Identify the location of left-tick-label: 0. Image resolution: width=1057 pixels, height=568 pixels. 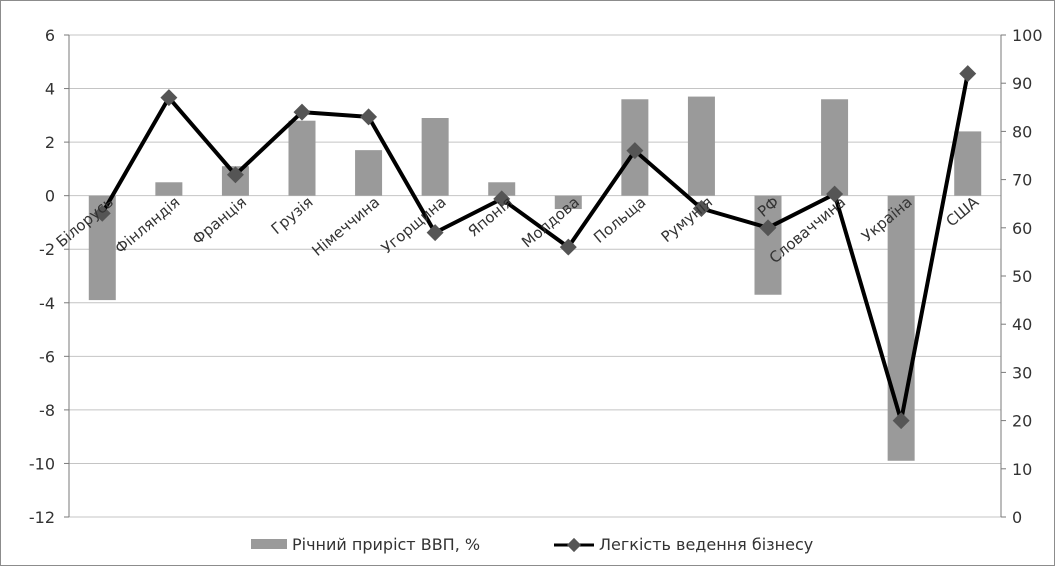
(50, 196).